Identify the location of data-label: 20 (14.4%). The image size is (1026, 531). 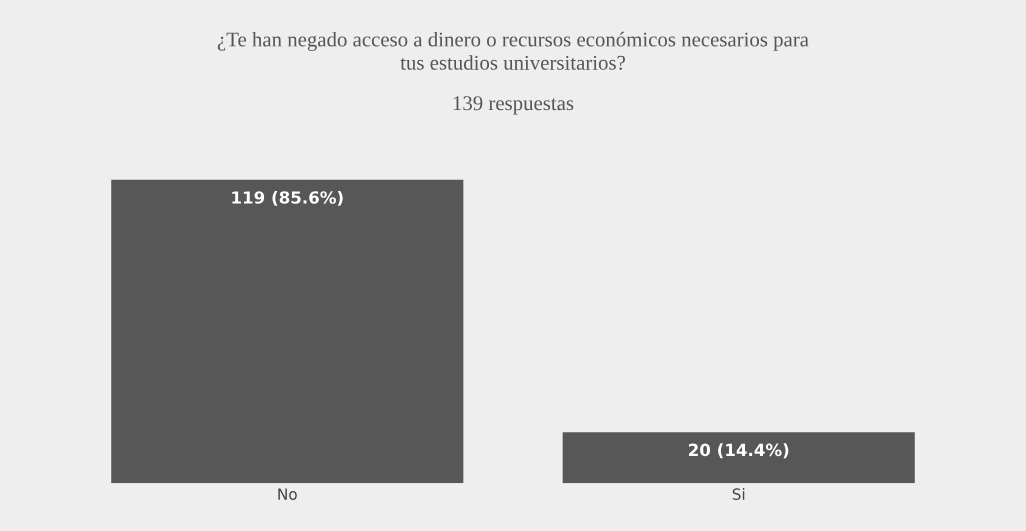
(739, 451).